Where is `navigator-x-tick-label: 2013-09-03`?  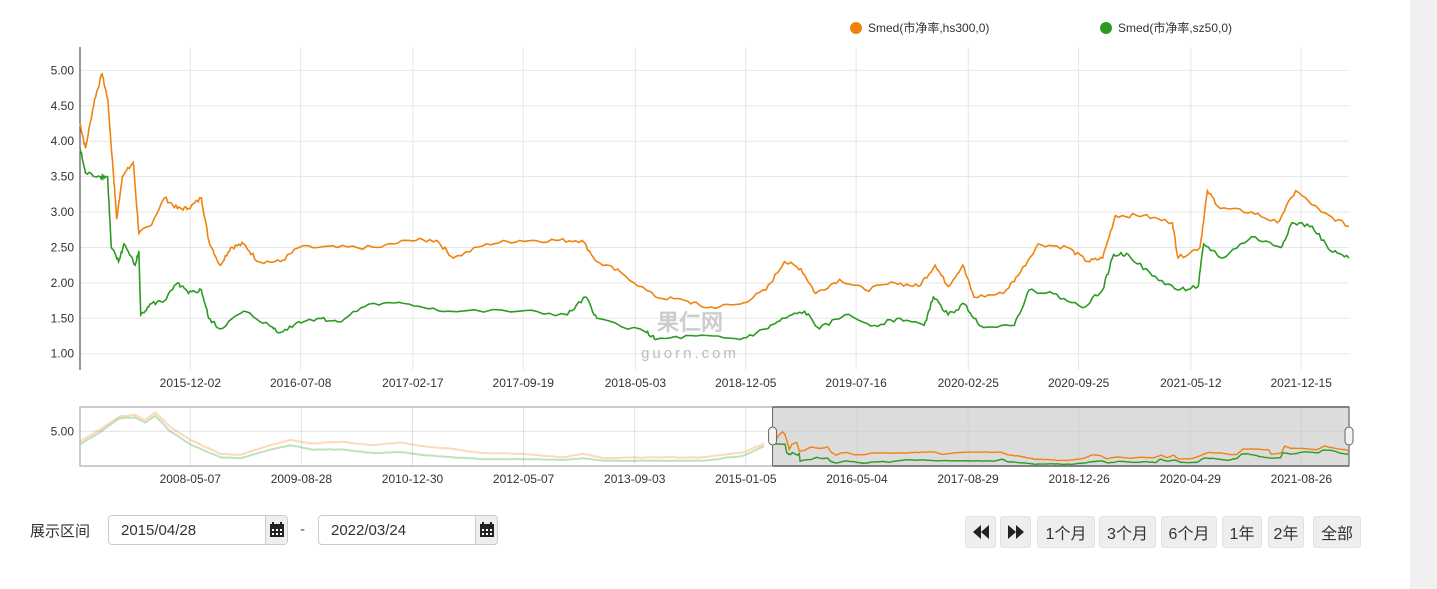 navigator-x-tick-label: 2013-09-03 is located at coordinates (635, 479).